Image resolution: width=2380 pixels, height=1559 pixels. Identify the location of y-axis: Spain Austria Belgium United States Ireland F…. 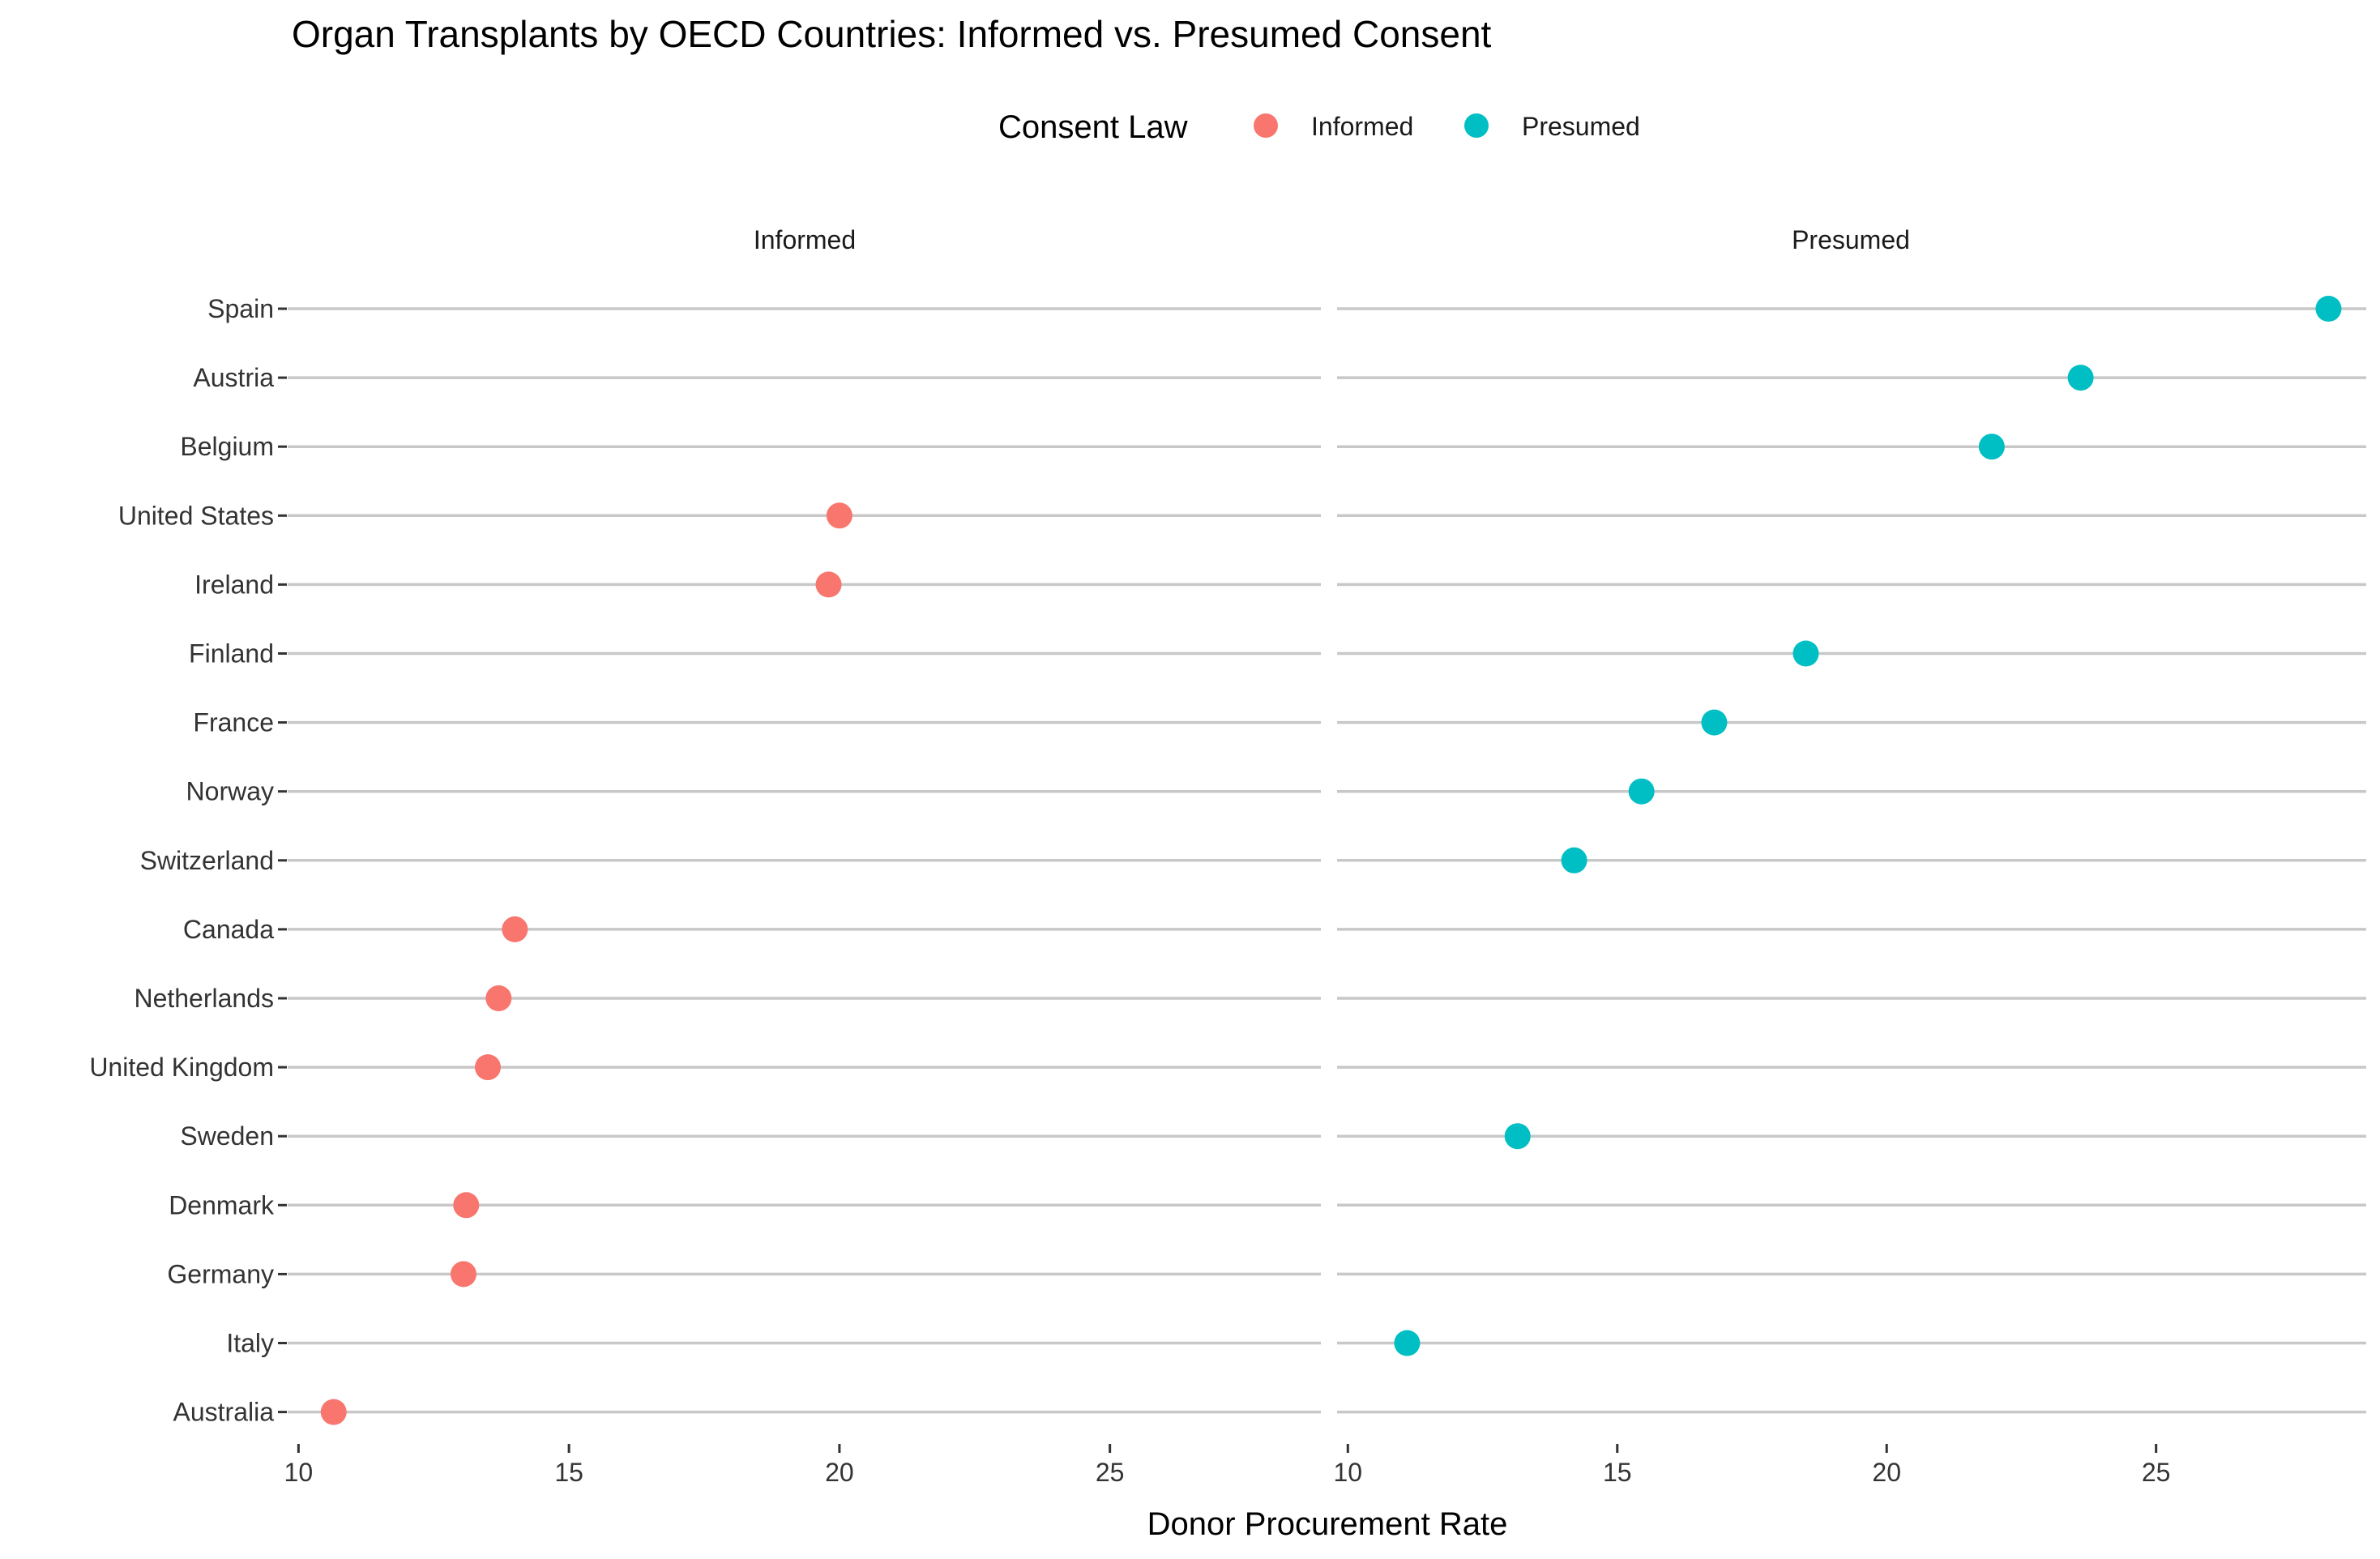
(188, 860).